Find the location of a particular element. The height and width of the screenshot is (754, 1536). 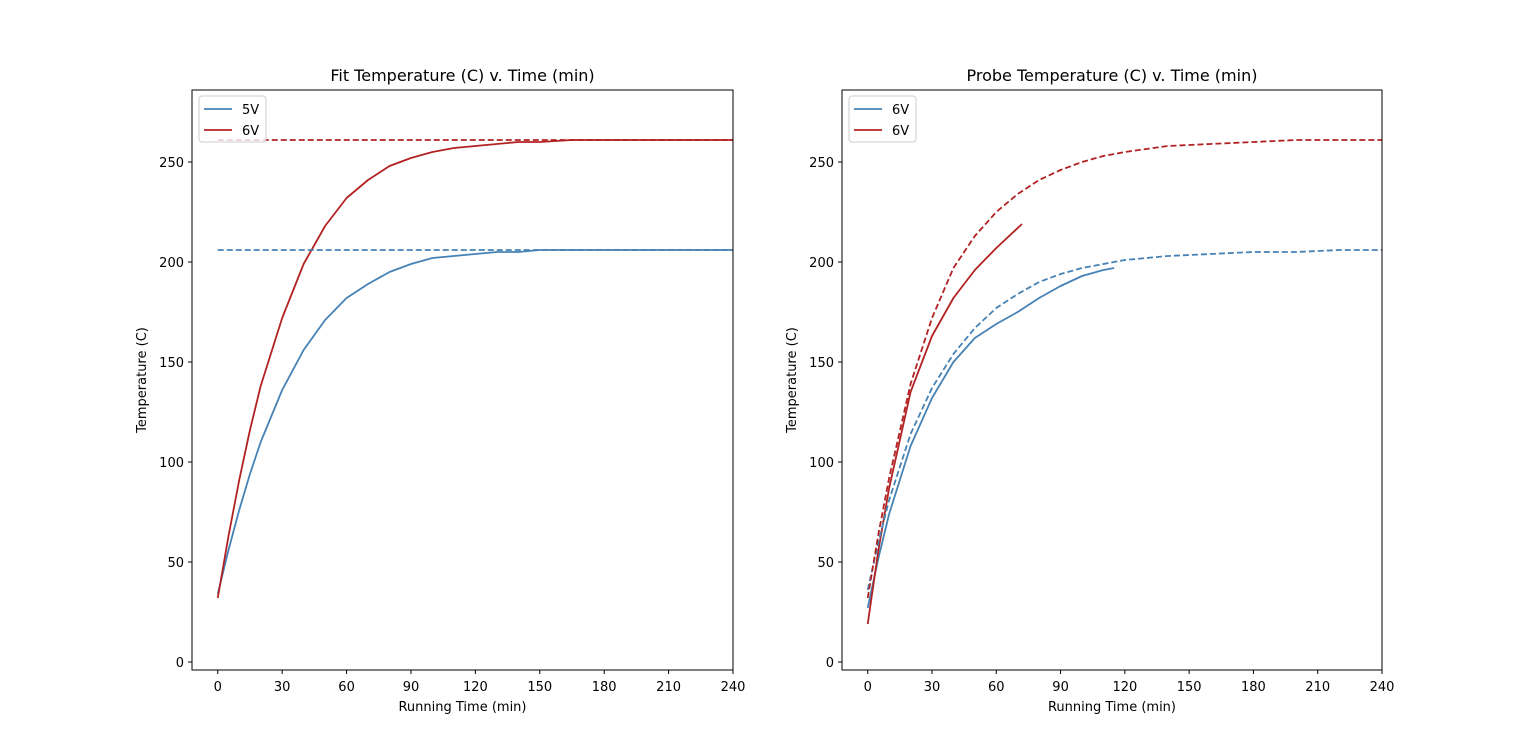

chart-title: Probe Temperature (C) v. Time (min) is located at coordinates (1112, 75).